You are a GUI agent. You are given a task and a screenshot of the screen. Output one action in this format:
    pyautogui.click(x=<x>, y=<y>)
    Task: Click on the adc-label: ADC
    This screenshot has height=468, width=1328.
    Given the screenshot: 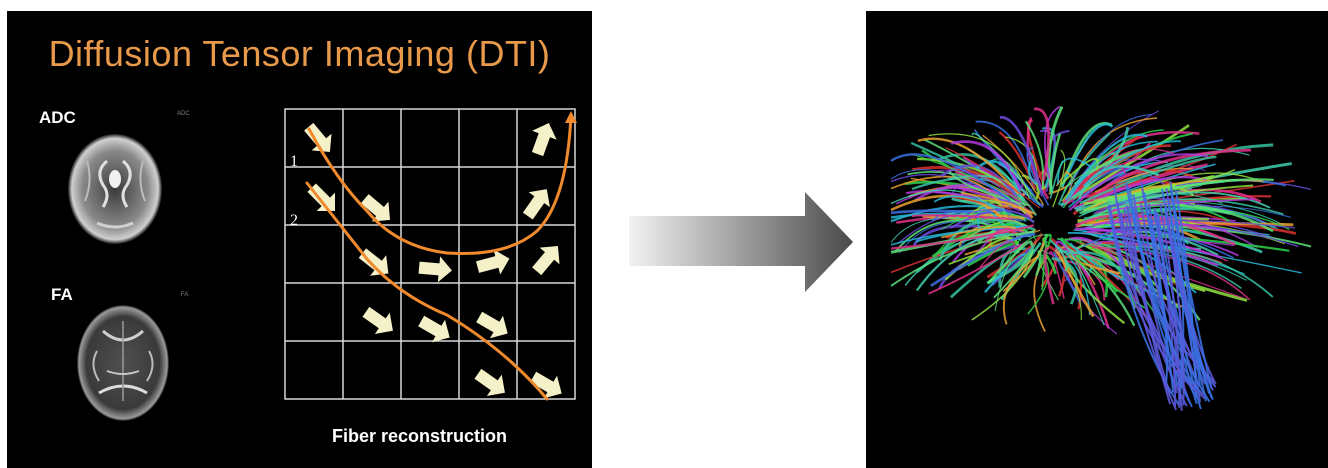 What is the action you would take?
    pyautogui.click(x=57, y=117)
    